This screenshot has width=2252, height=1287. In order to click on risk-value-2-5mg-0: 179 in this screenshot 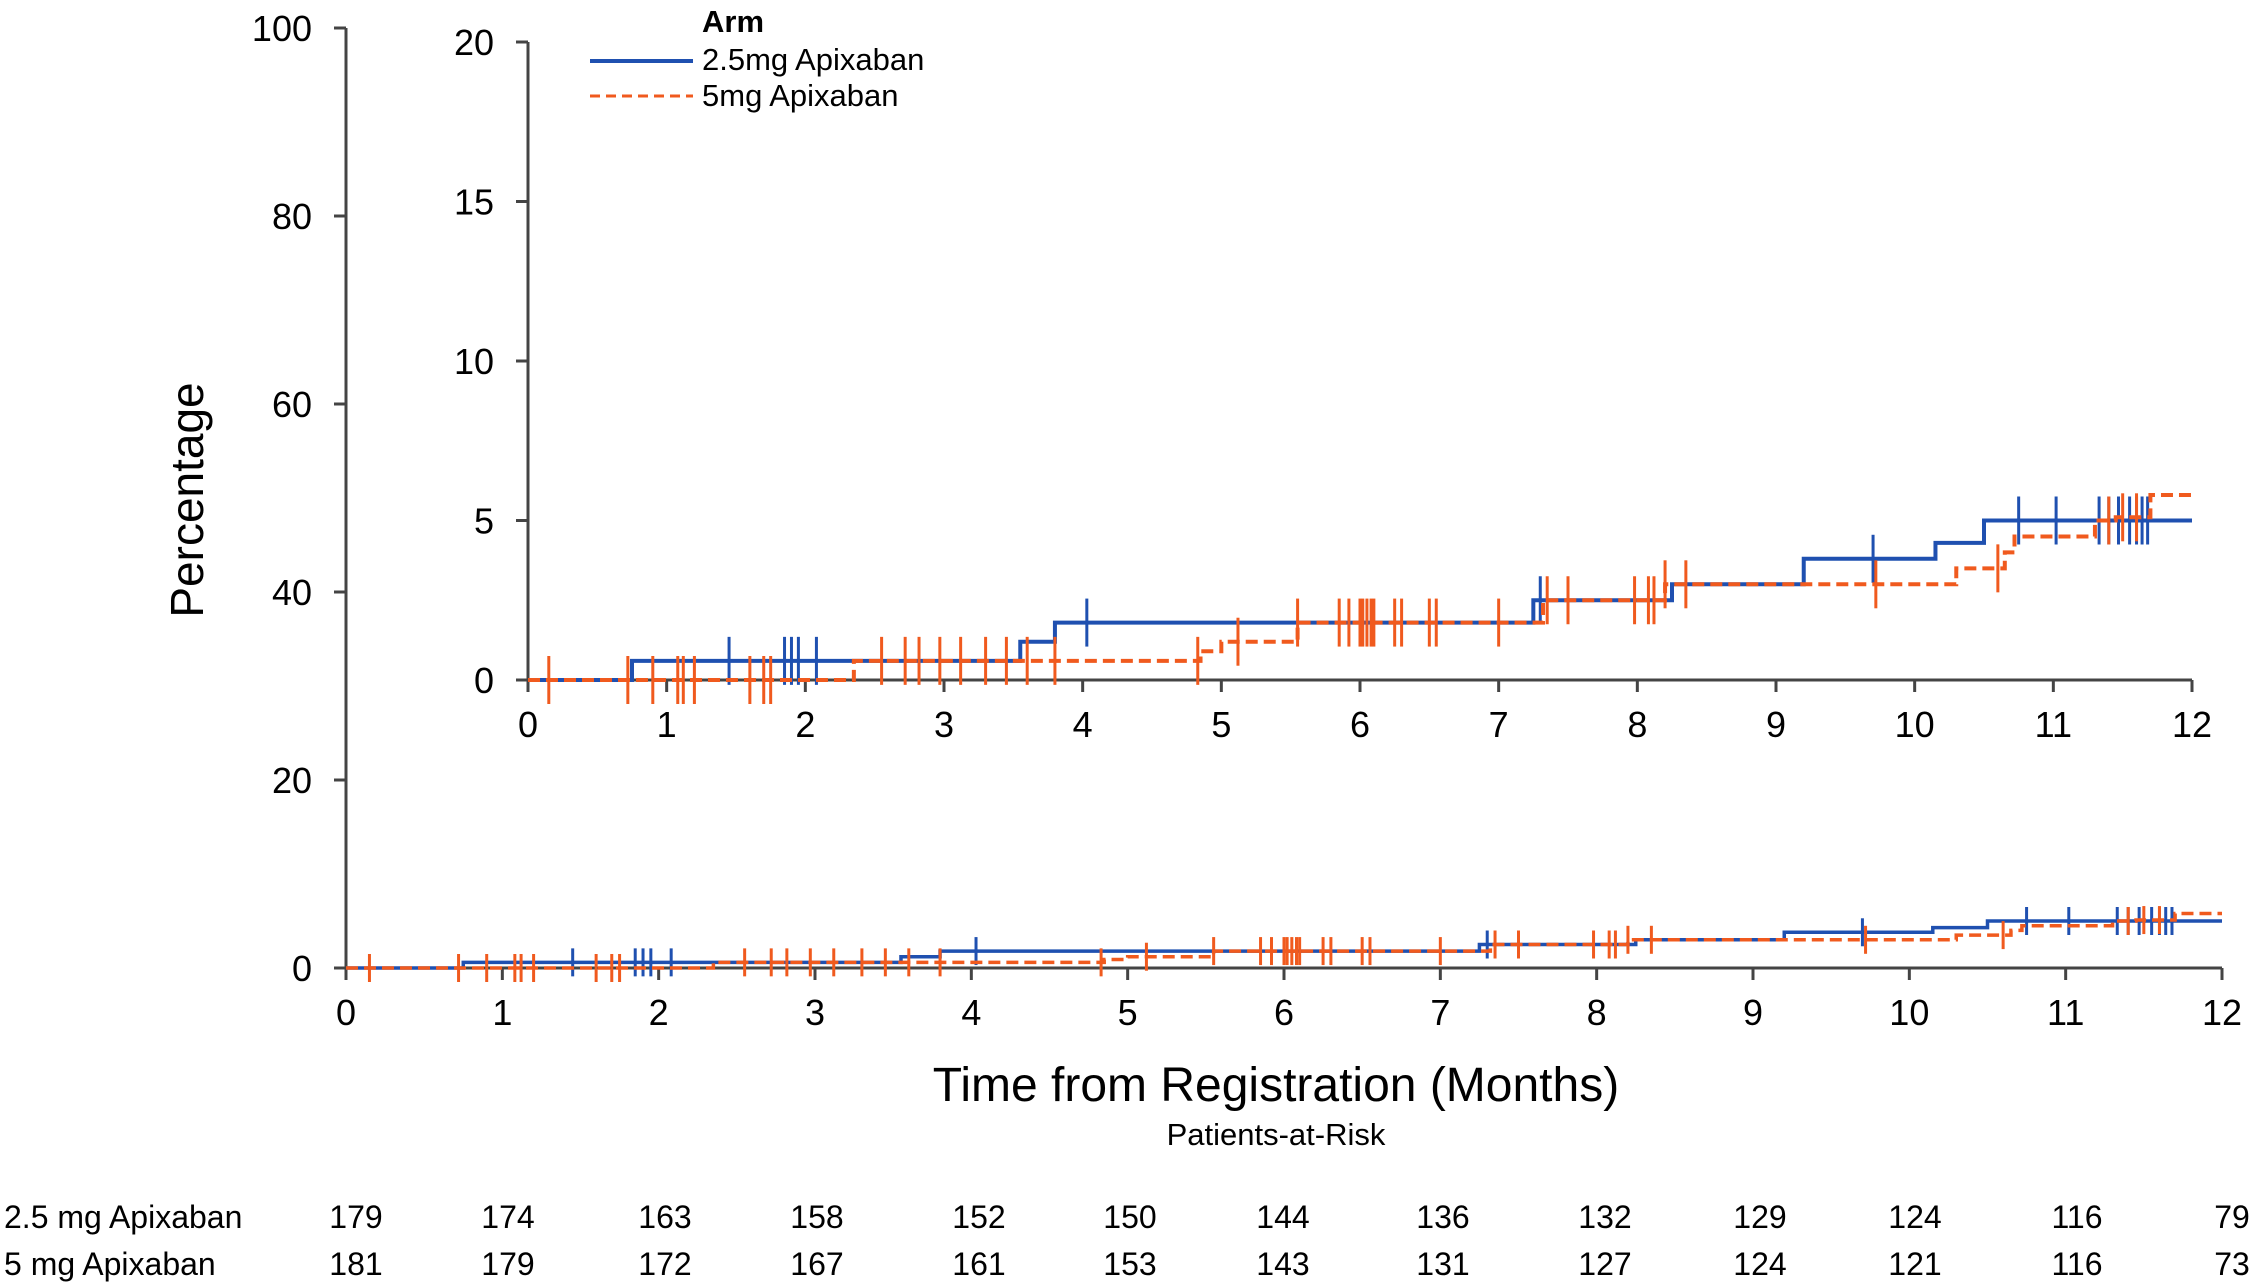, I will do `click(355, 1217)`.